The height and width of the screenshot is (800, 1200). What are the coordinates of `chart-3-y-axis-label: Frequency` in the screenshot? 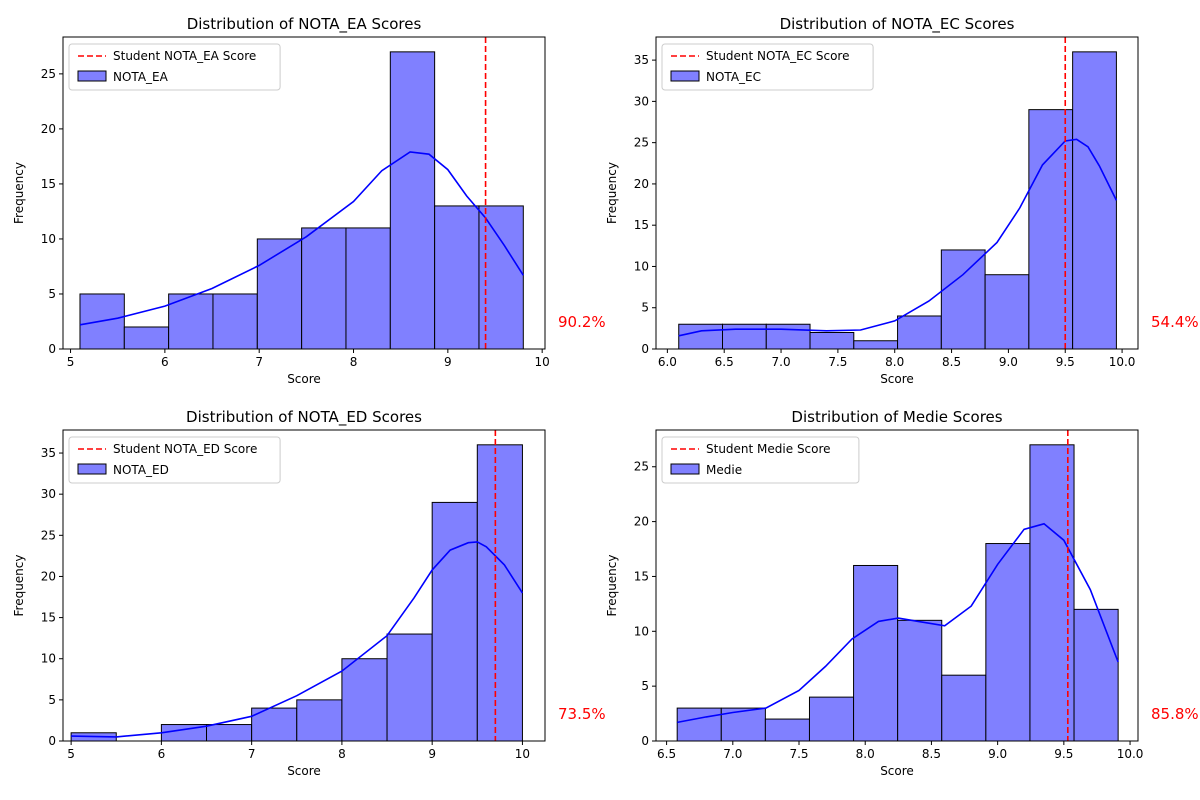 It's located at (19, 586).